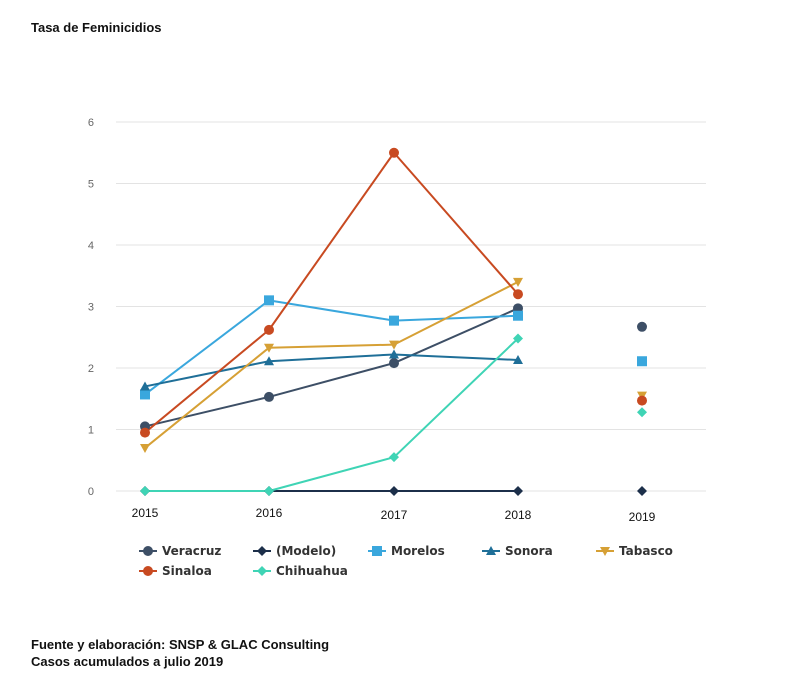  I want to click on y-tick-label: 4, so click(91, 246).